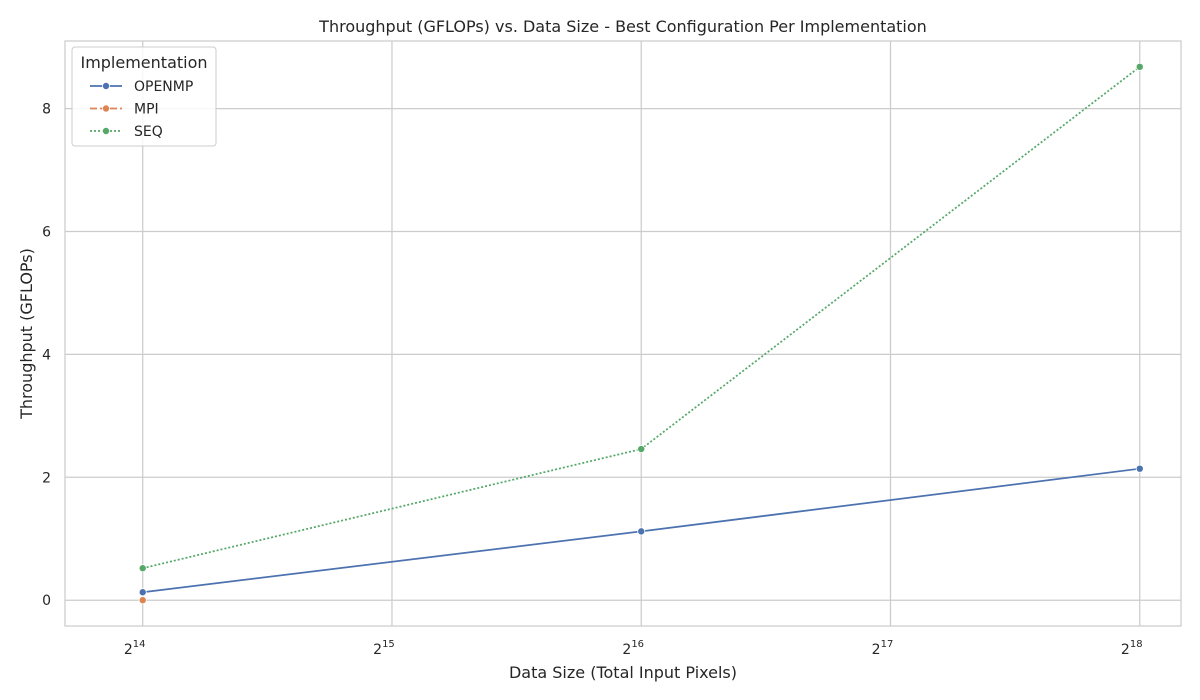 Image resolution: width=1200 pixels, height=700 pixels. I want to click on y-tick-label: 8, so click(46, 110).